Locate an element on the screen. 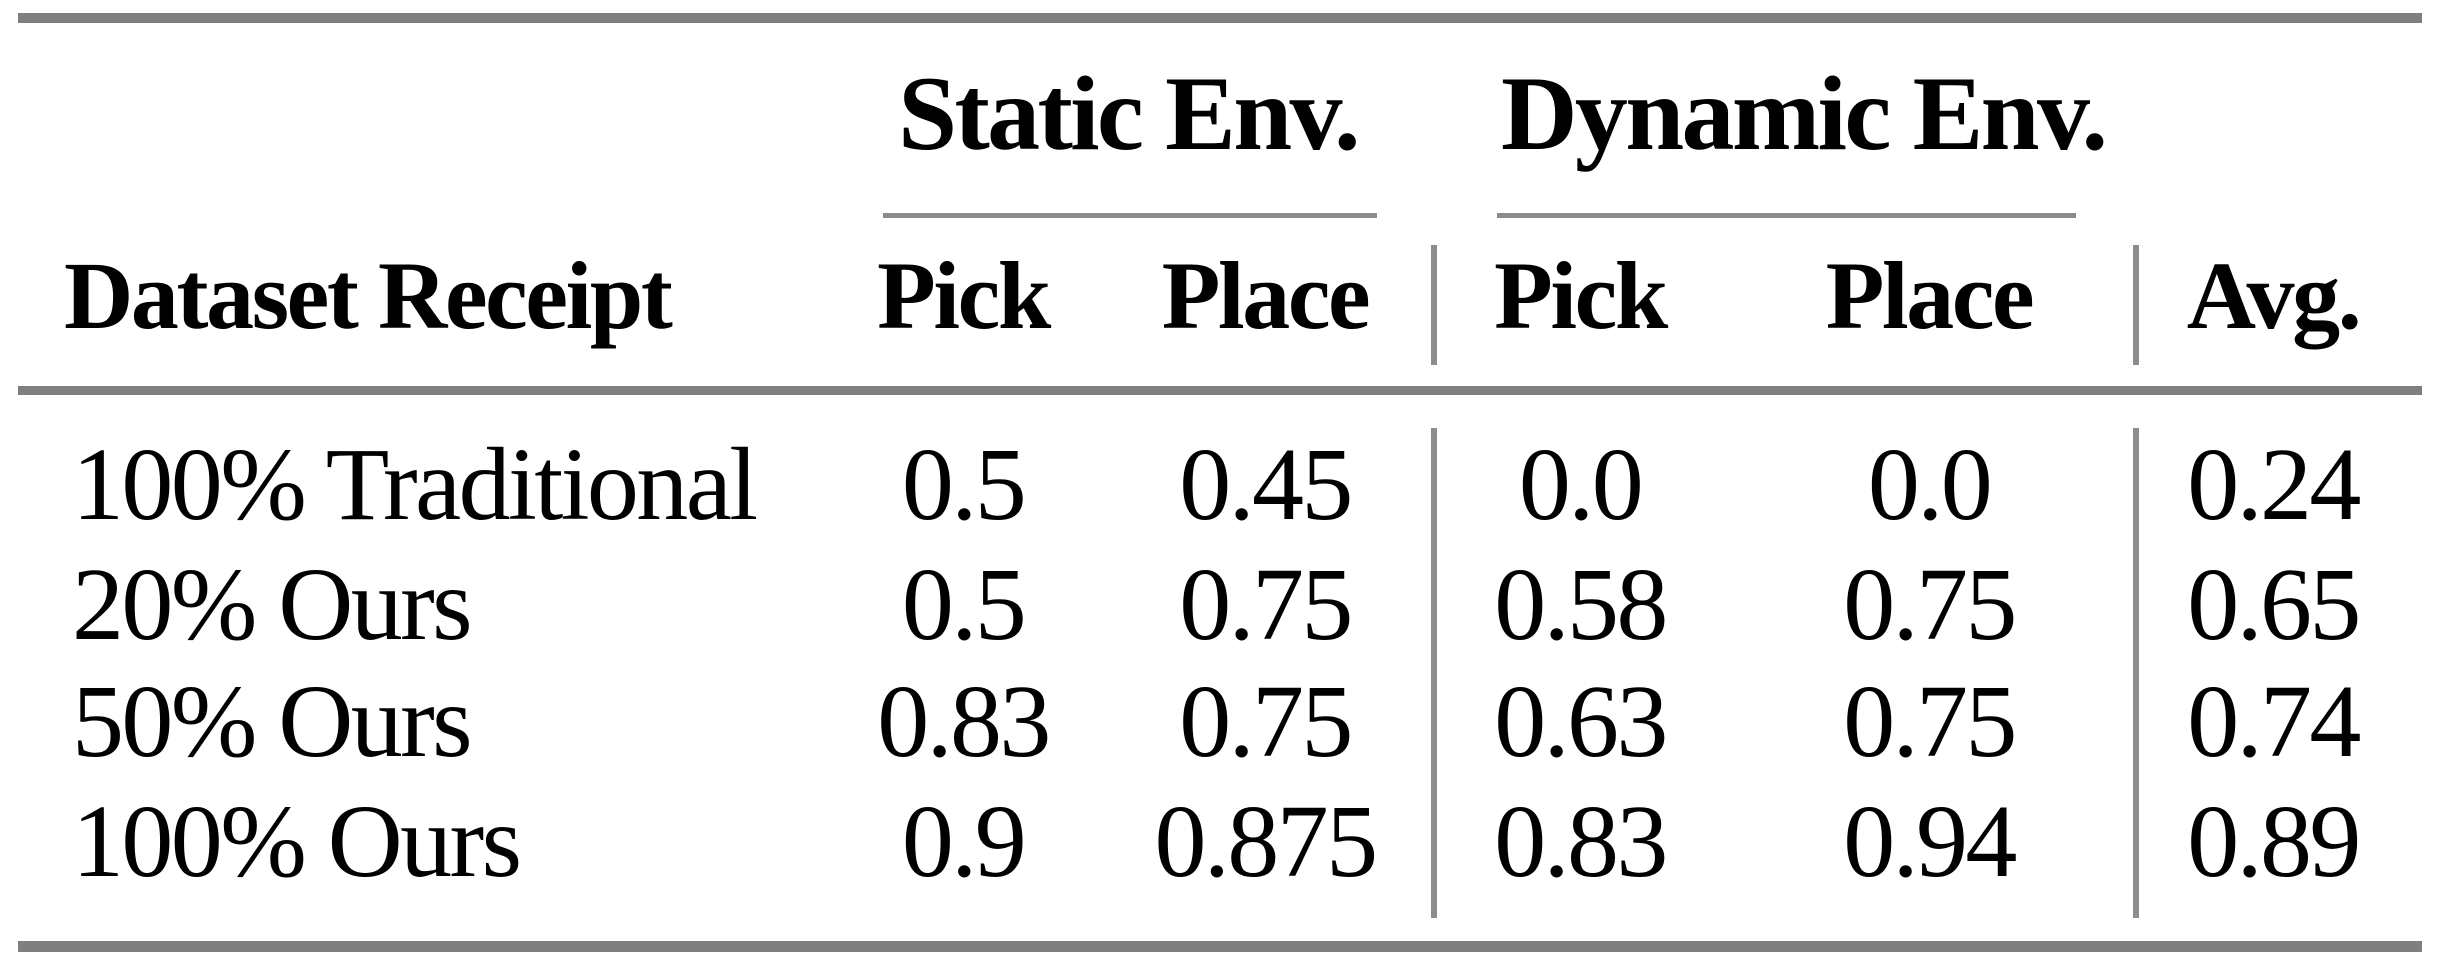  dynamic-pick-value: 0.83 is located at coordinates (1581, 841).